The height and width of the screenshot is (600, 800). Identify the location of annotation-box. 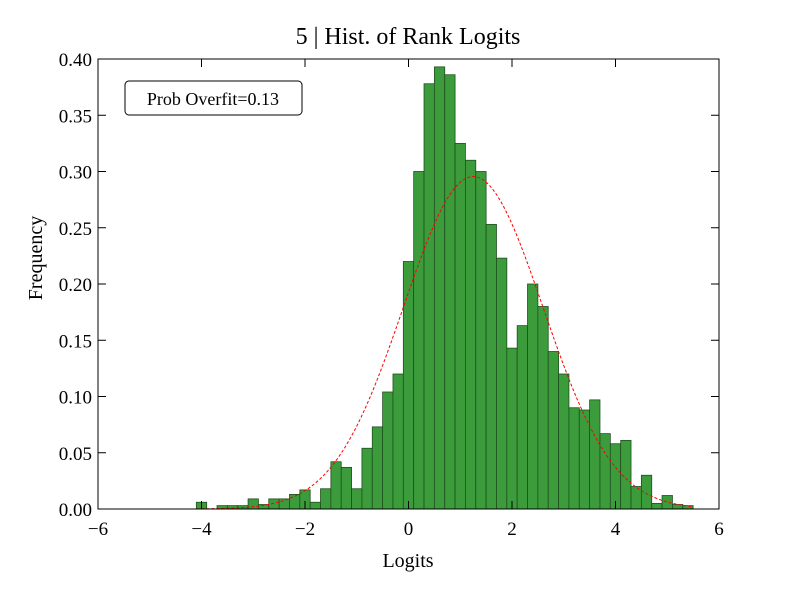
(213, 98).